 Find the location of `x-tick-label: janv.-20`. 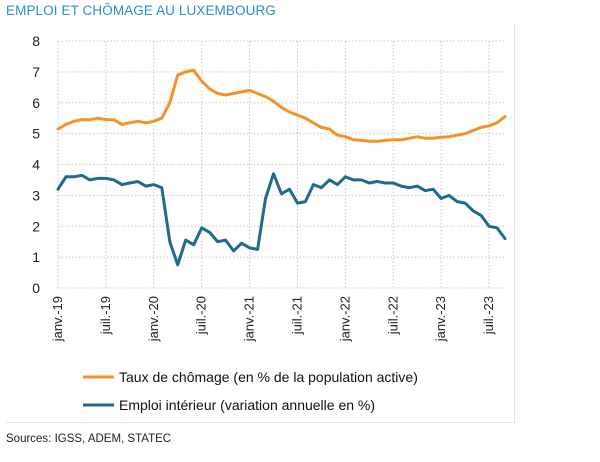

x-tick-label: janv.-20 is located at coordinates (153, 319).